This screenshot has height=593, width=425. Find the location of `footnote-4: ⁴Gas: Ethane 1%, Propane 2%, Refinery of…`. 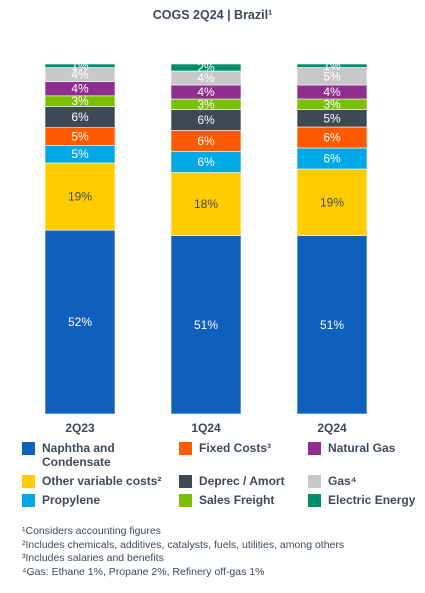

footnote-4: ⁴Gas: Ethane 1%, Propane 2%, Refinery of… is located at coordinates (143, 571).